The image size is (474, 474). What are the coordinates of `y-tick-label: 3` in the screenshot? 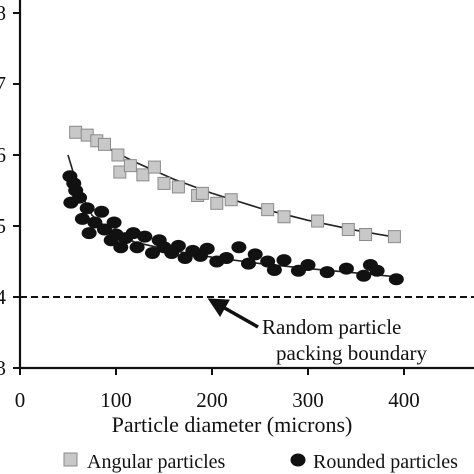 It's located at (3, 368).